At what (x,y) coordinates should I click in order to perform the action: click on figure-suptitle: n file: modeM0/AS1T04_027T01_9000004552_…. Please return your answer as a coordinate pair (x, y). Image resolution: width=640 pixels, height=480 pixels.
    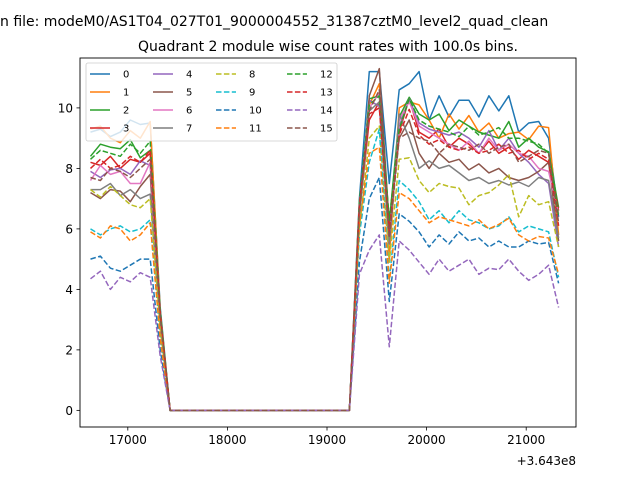
    Looking at the image, I should click on (274, 22).